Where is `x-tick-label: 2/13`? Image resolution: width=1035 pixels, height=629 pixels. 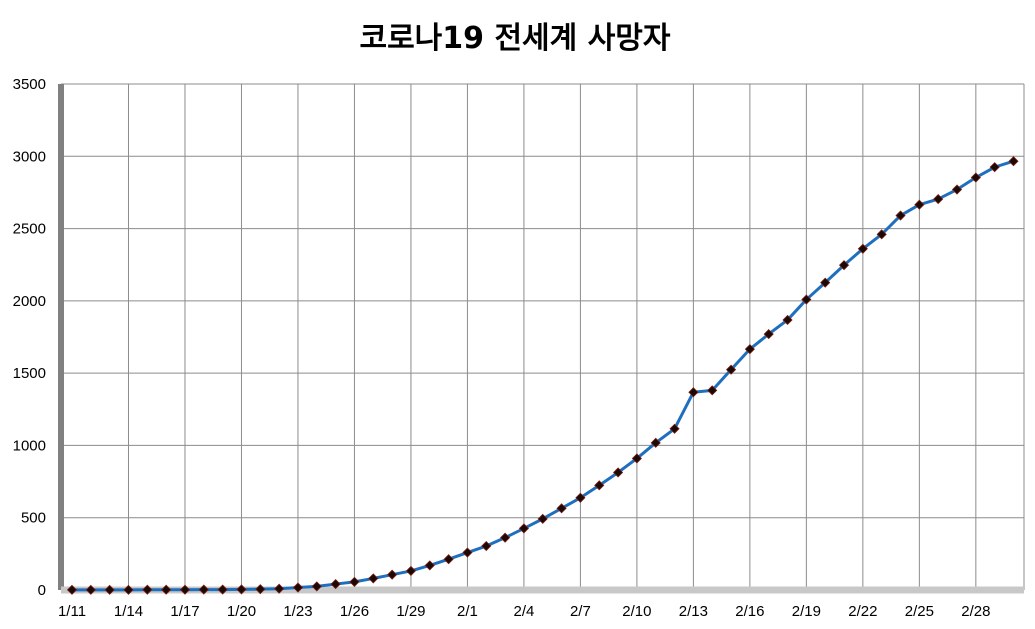
x-tick-label: 2/13 is located at coordinates (693, 611).